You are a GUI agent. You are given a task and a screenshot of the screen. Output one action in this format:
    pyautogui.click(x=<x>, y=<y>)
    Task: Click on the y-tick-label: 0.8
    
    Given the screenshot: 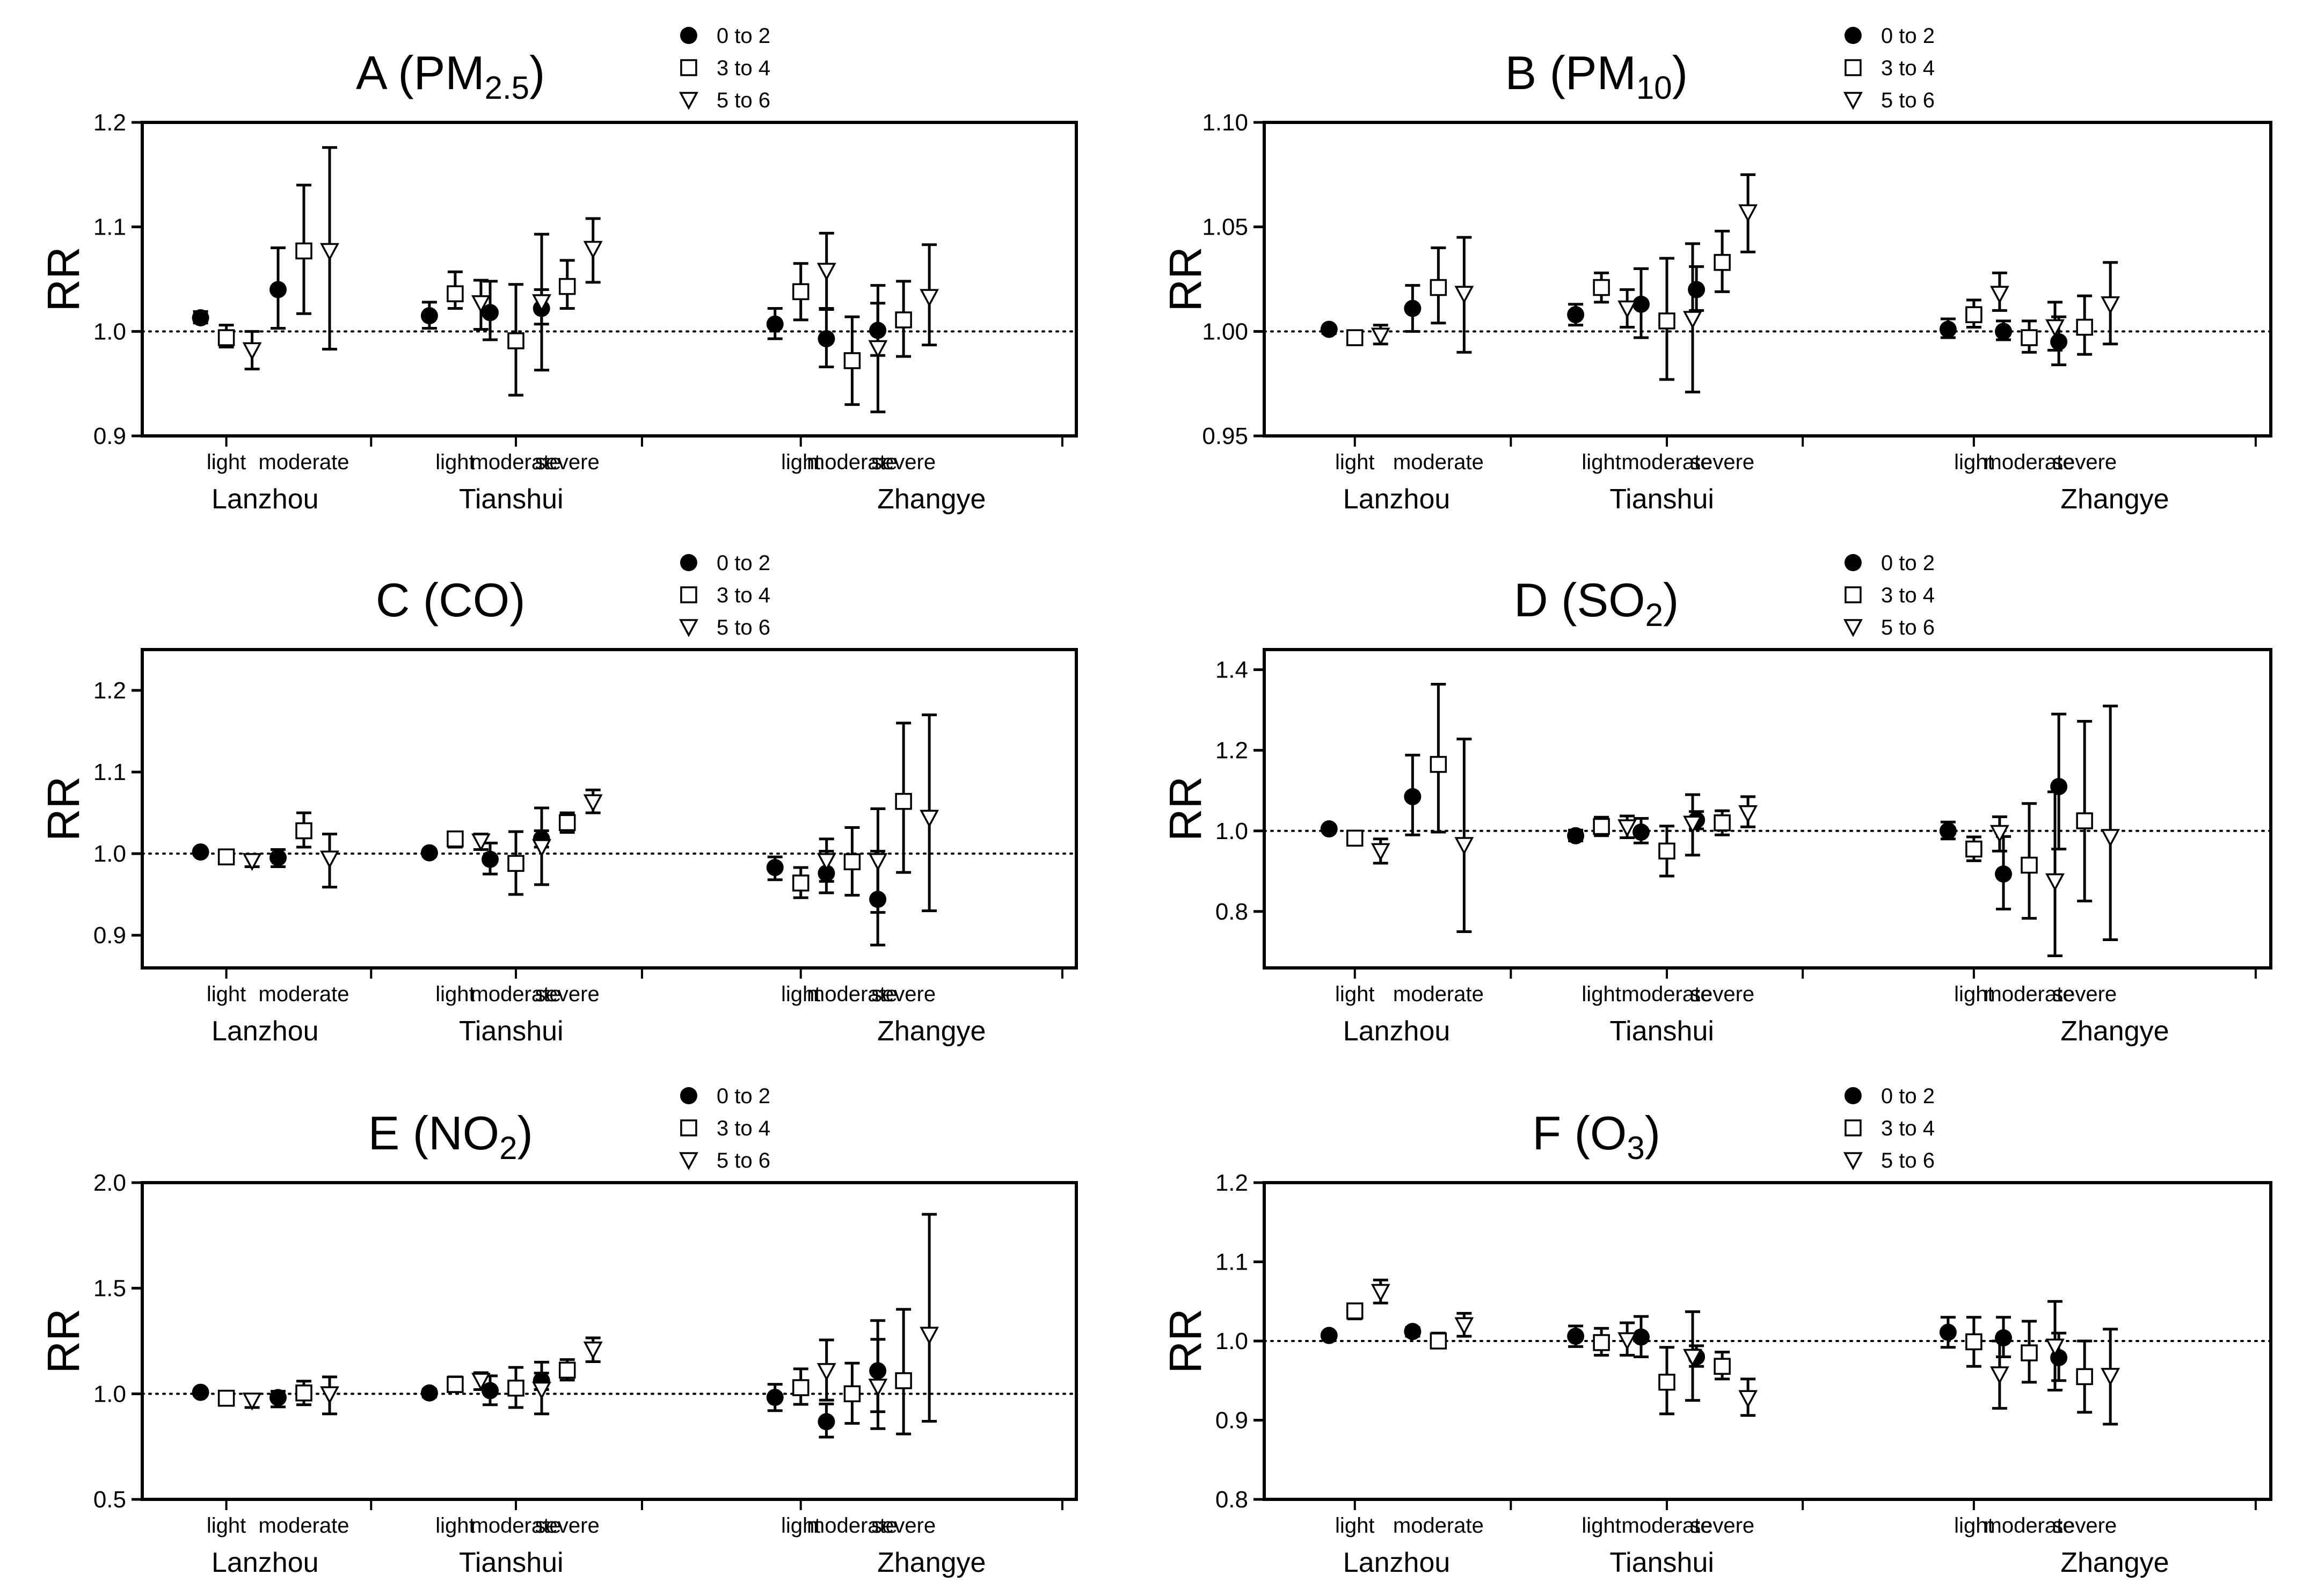 What is the action you would take?
    pyautogui.click(x=1232, y=912)
    